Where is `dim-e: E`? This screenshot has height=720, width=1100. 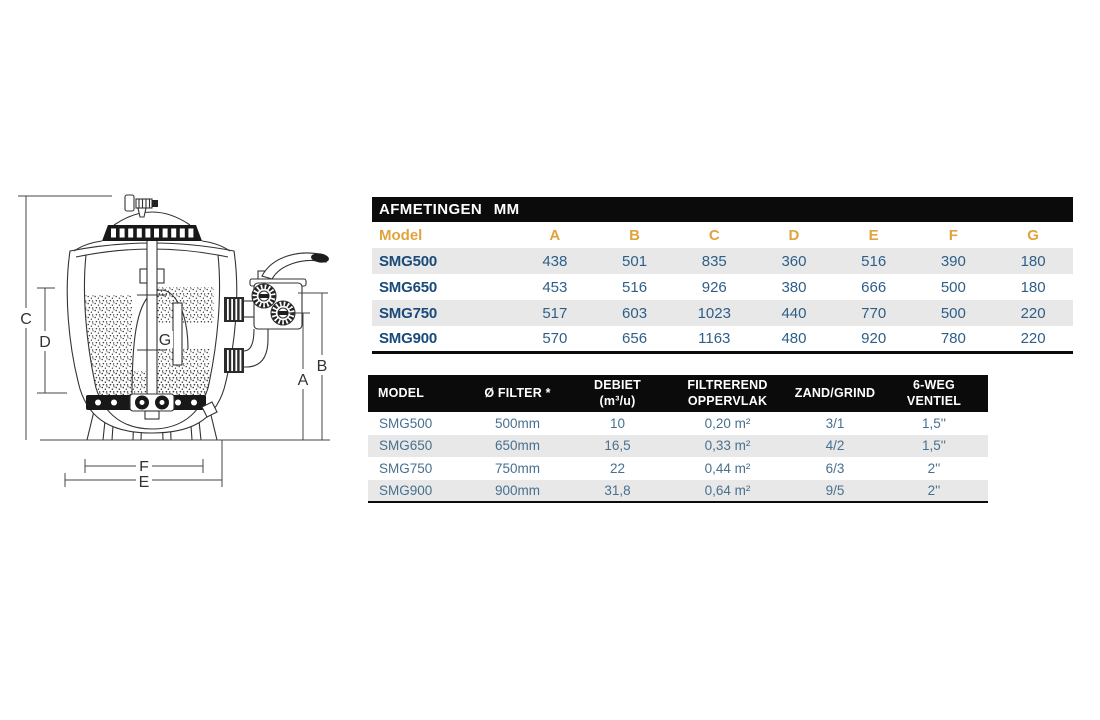 dim-e: E is located at coordinates (143, 465).